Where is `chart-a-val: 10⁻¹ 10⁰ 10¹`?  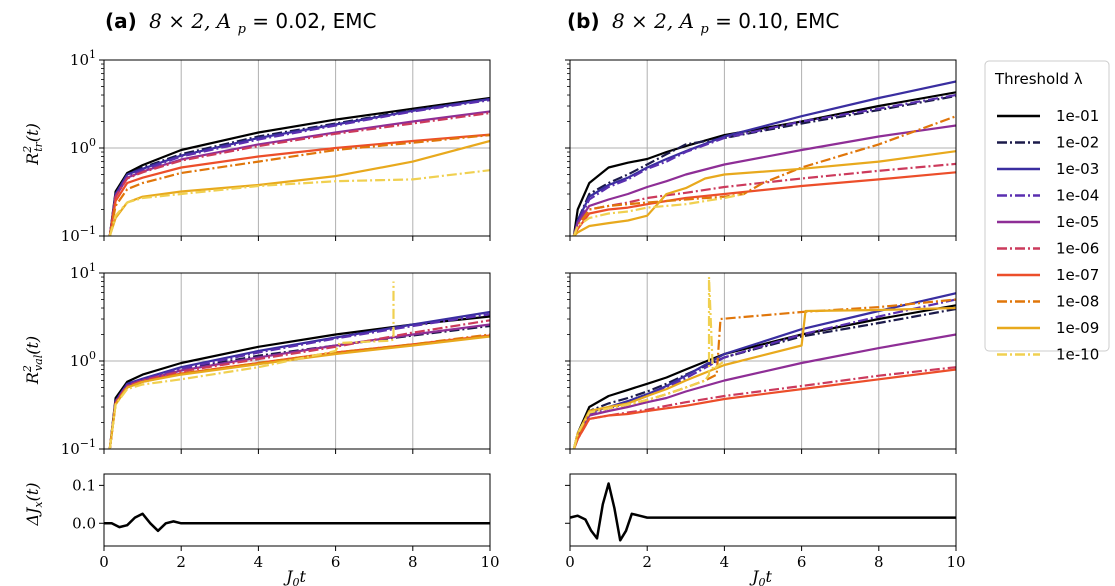
chart-a-val: 10⁻¹ 10⁰ 10¹ is located at coordinates (276, 359).